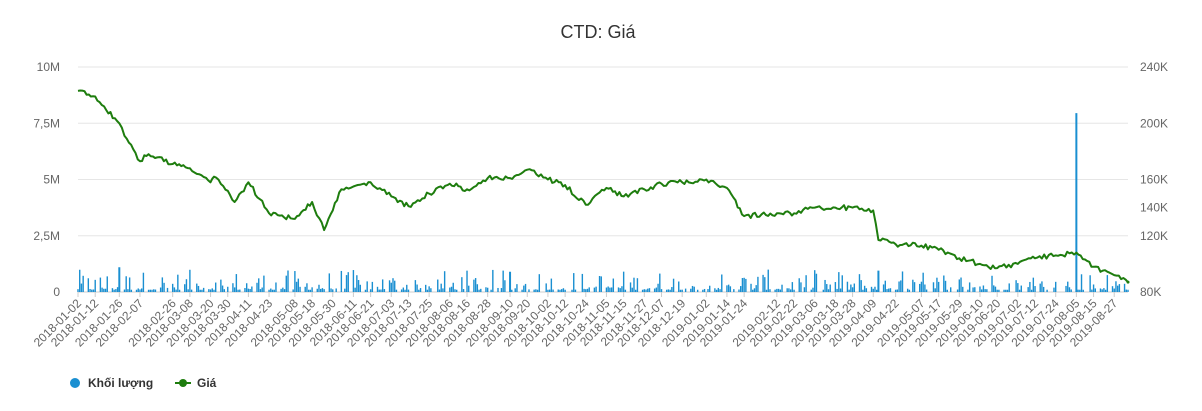 This screenshot has width=1202, height=411. What do you see at coordinates (196, 383) in the screenshot?
I see `legend-item-price: Giá` at bounding box center [196, 383].